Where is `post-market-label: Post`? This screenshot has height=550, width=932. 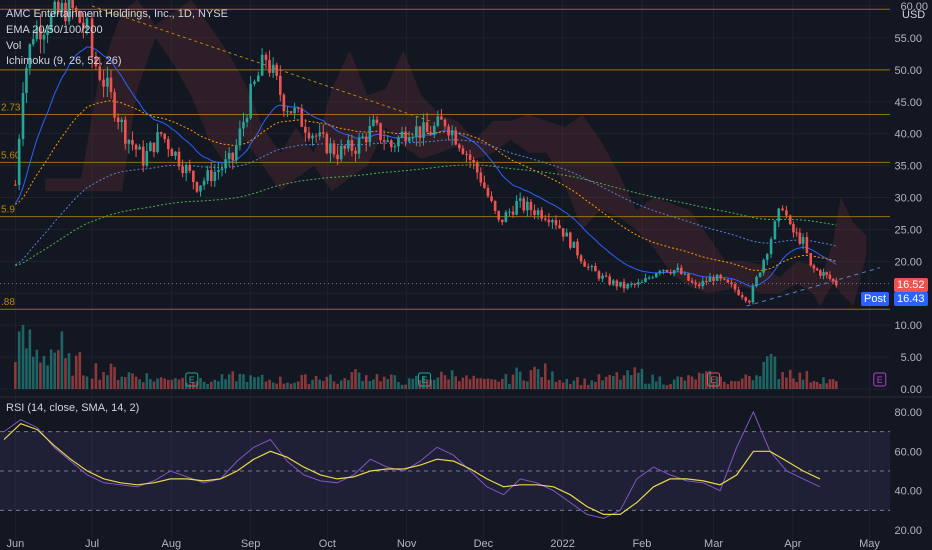
post-market-label: Post is located at coordinates (875, 299).